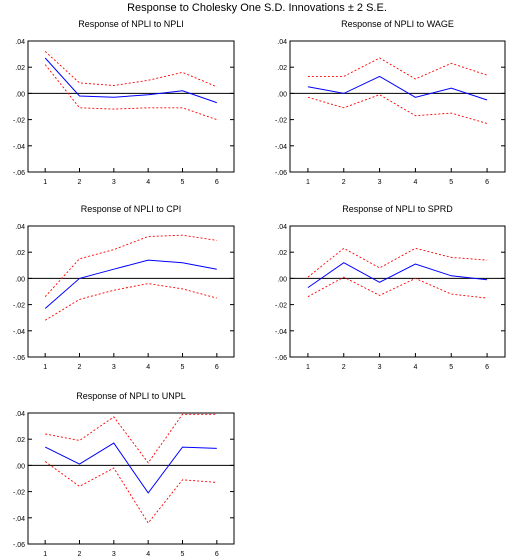  What do you see at coordinates (131, 24) in the screenshot?
I see `panel-title: Response of NPLI to NPLI` at bounding box center [131, 24].